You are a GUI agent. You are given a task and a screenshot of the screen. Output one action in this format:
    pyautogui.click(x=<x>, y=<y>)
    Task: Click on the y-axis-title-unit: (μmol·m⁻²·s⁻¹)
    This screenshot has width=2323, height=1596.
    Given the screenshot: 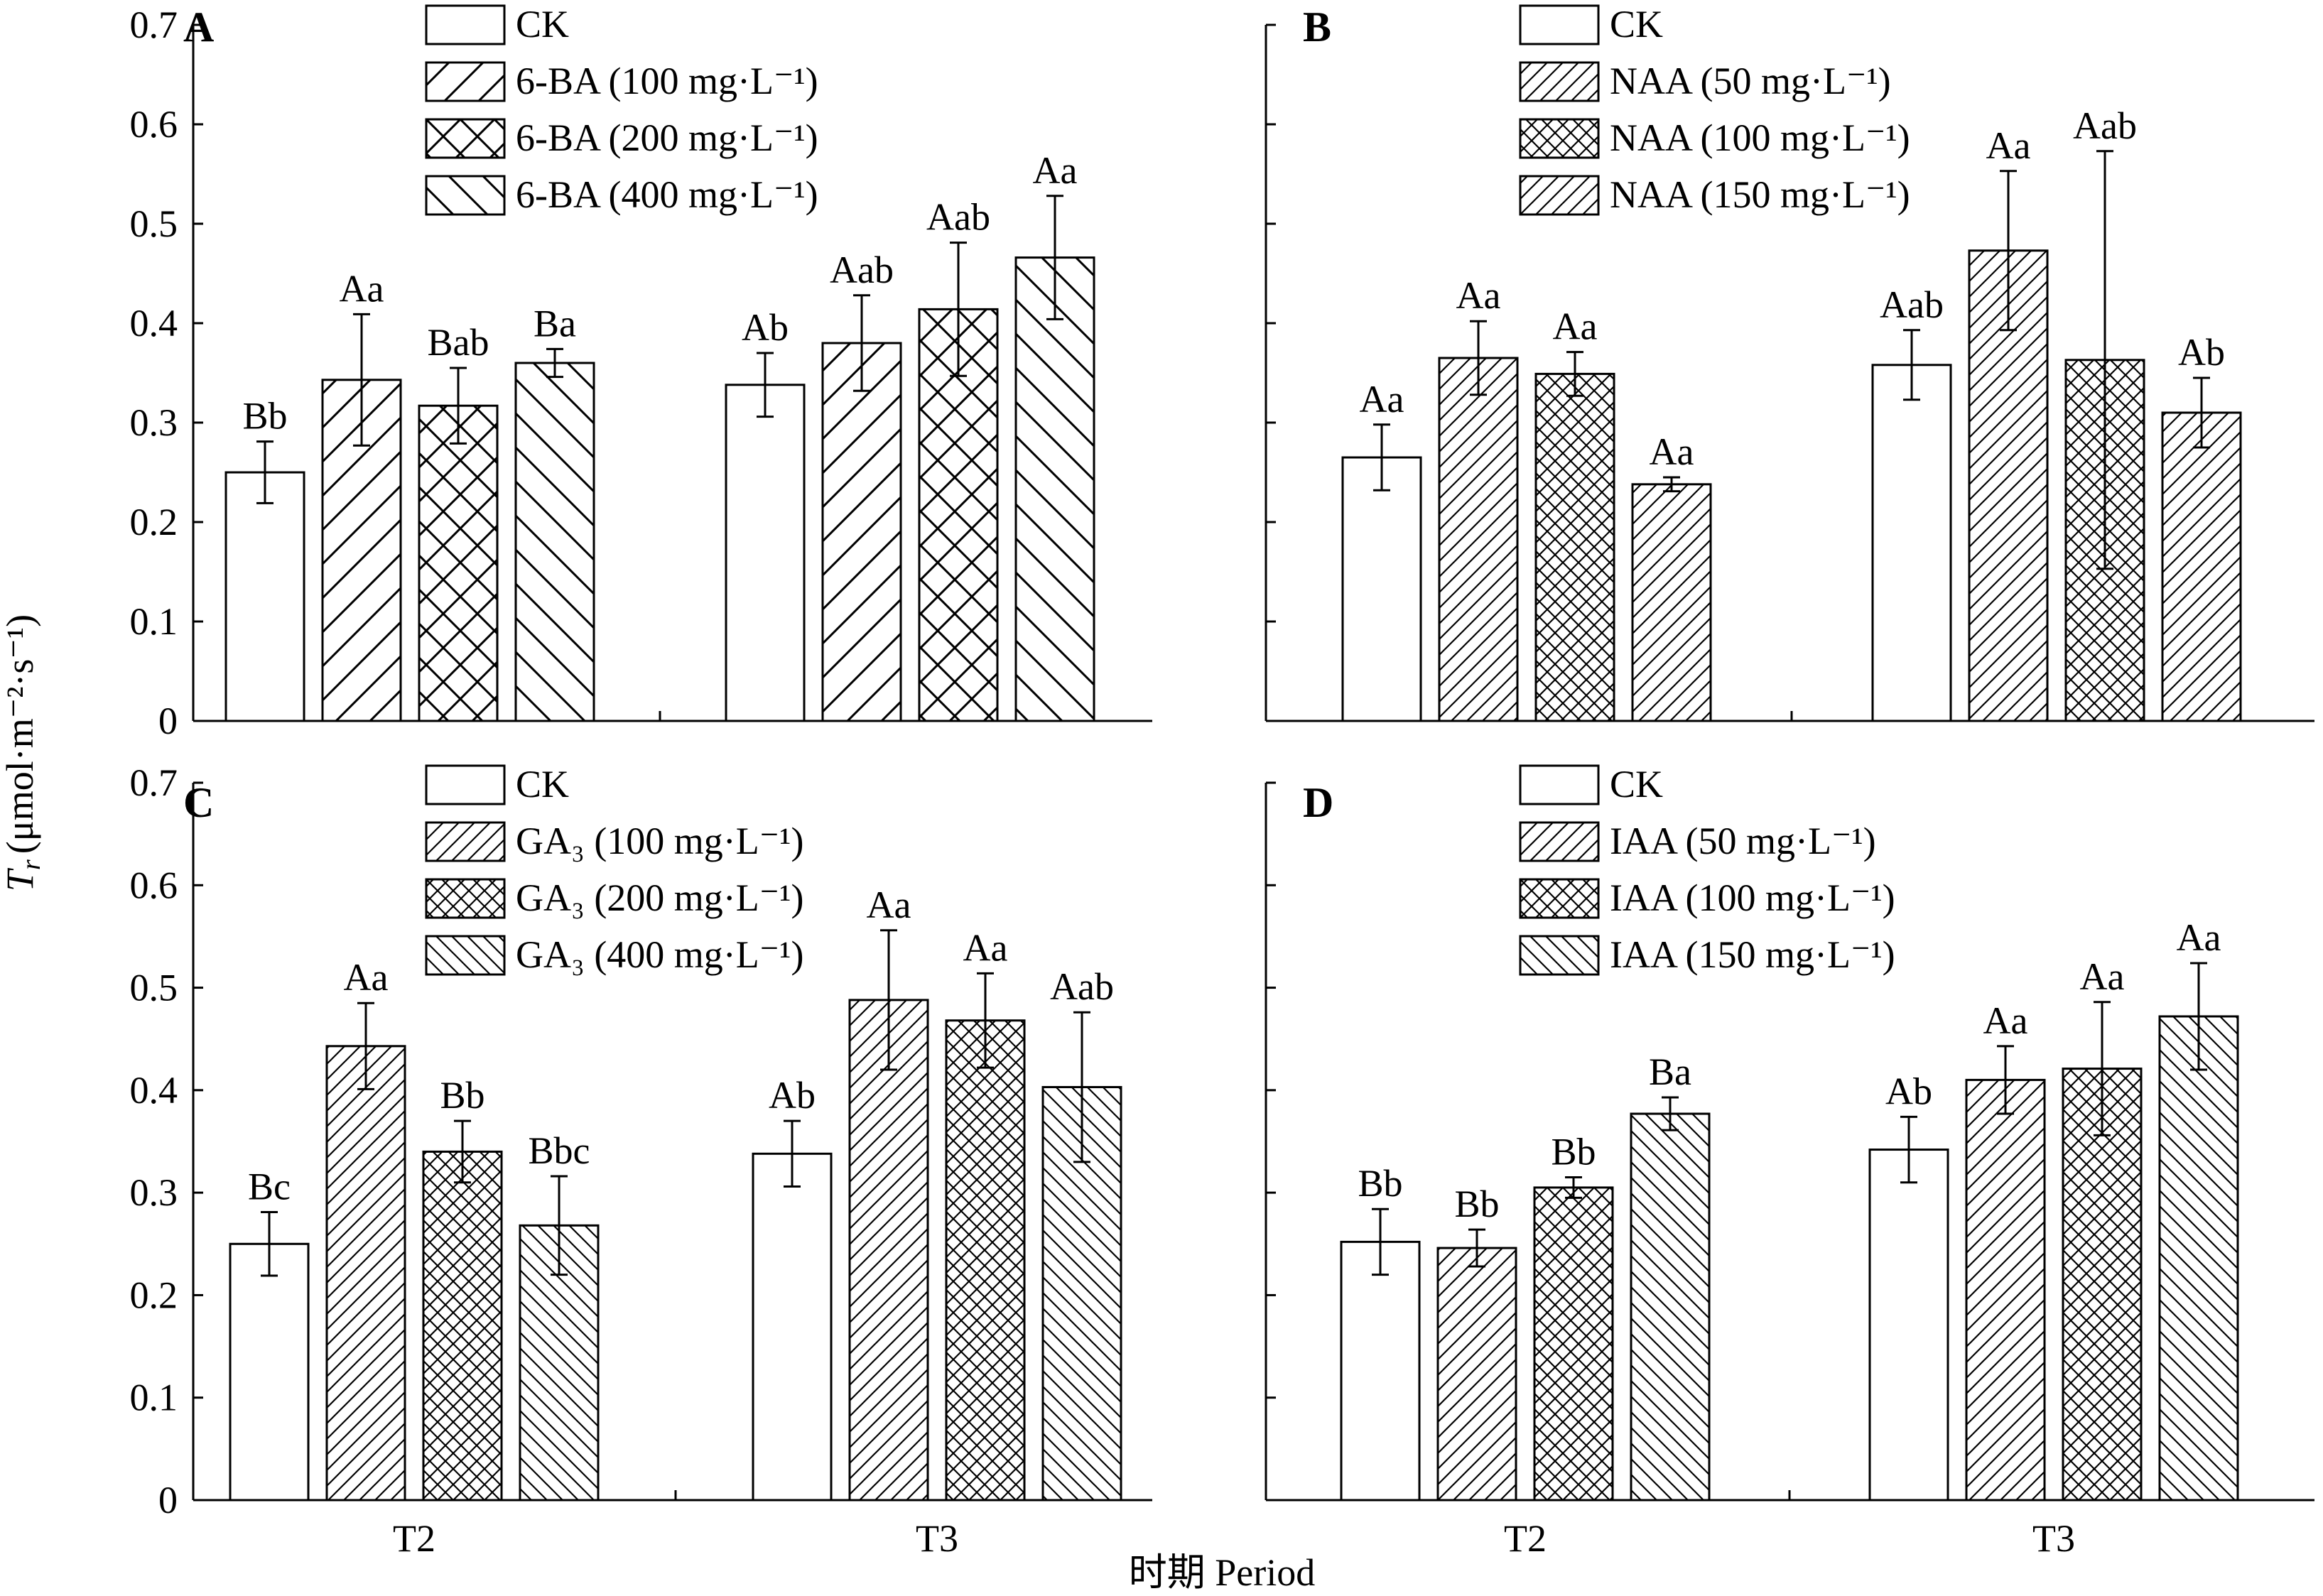 What is the action you would take?
    pyautogui.click(x=20, y=734)
    